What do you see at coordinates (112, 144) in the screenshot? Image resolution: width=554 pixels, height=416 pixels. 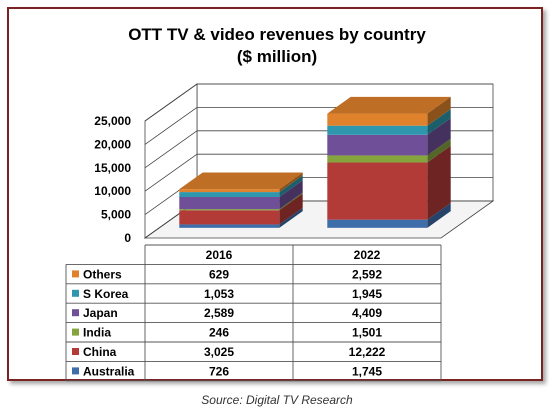 I see `y-tick-label: 20,000` at bounding box center [112, 144].